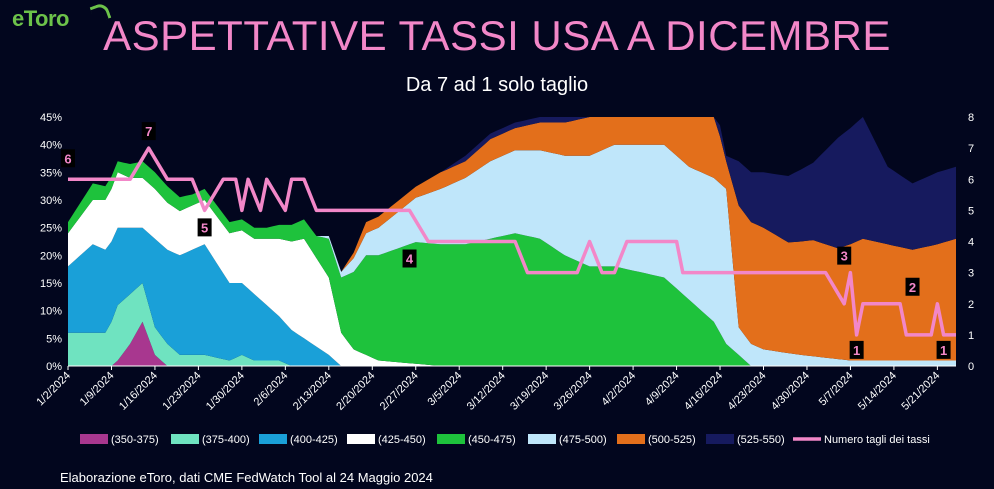 The image size is (994, 489). I want to click on y-left-tick: 0%, so click(54, 367).